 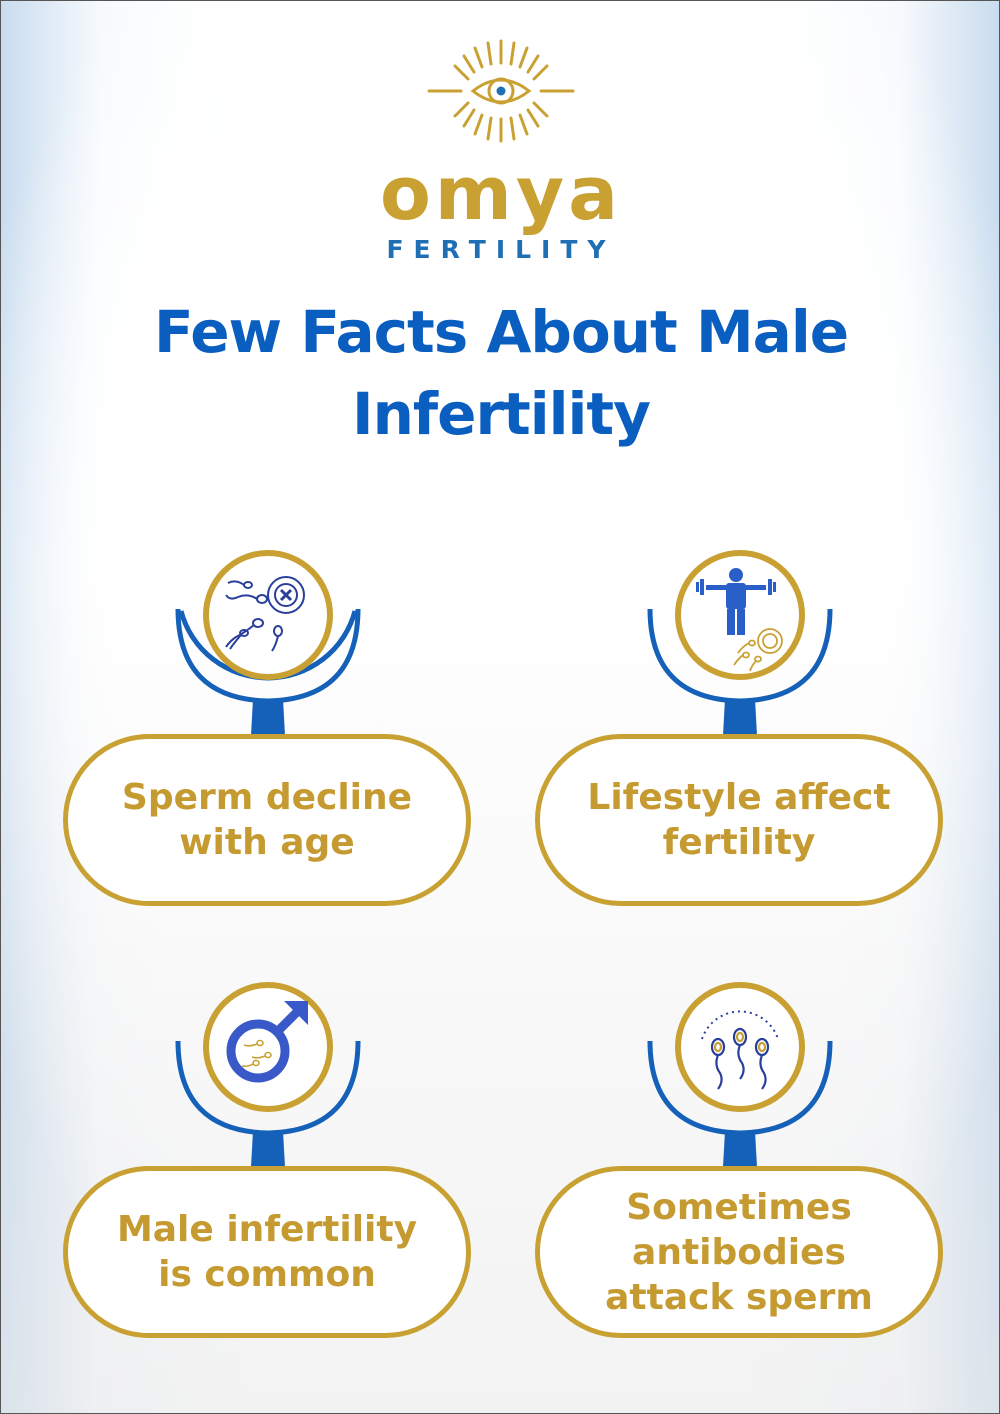 I want to click on fact-text: Sperm decline with age, so click(x=267, y=820).